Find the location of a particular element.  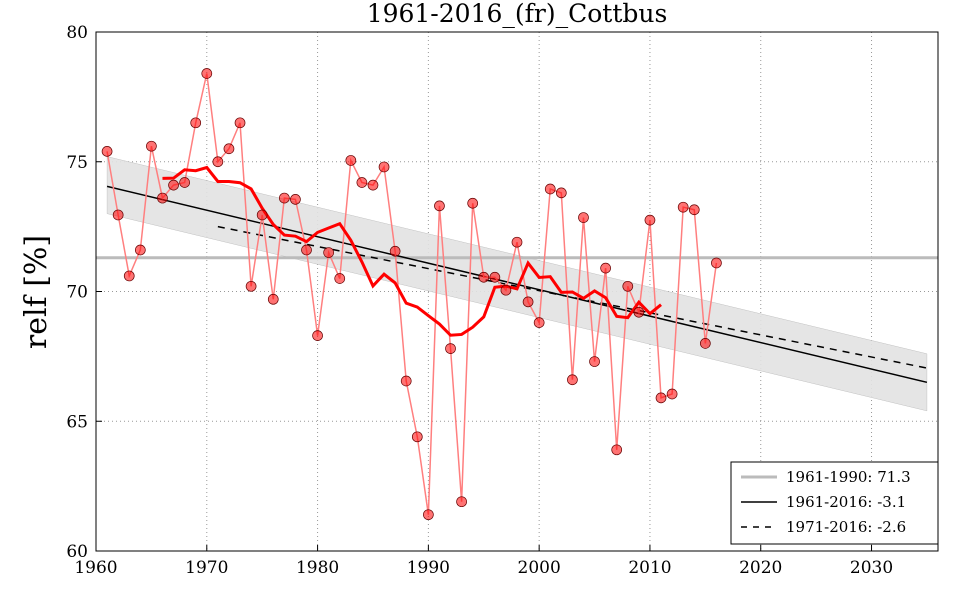

legend-label-trend: 1961-2016: -3.1 is located at coordinates (846, 502).